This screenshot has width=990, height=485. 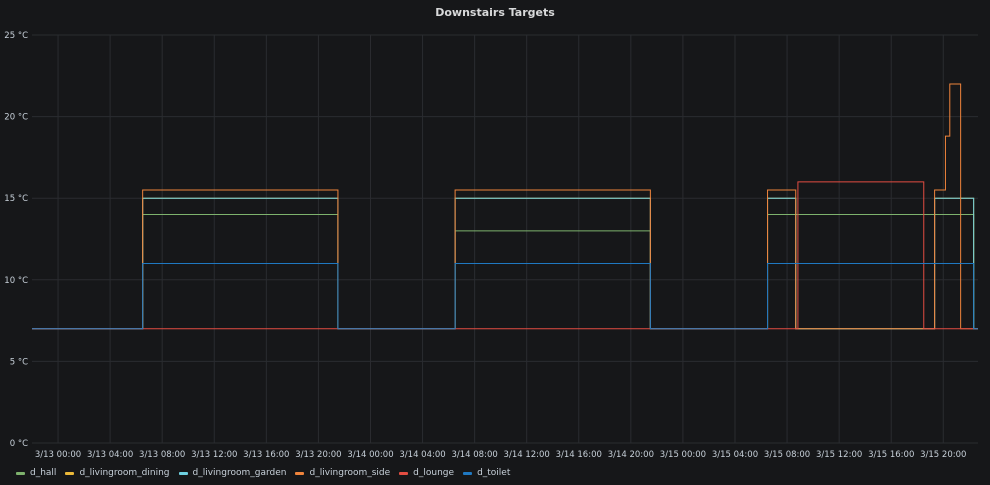 What do you see at coordinates (19, 444) in the screenshot?
I see `y-tick-label: 0 °C` at bounding box center [19, 444].